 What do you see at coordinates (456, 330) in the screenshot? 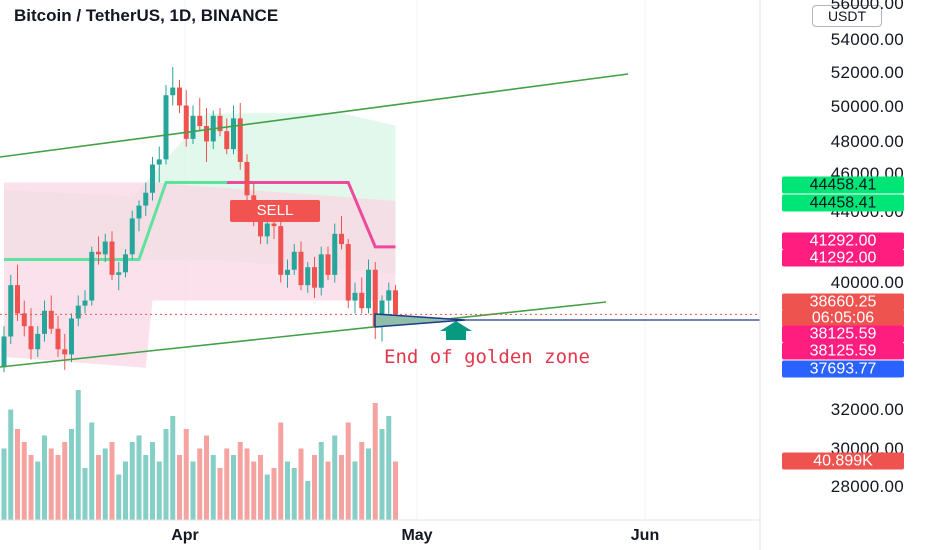
I see `up-arrow-icon` at bounding box center [456, 330].